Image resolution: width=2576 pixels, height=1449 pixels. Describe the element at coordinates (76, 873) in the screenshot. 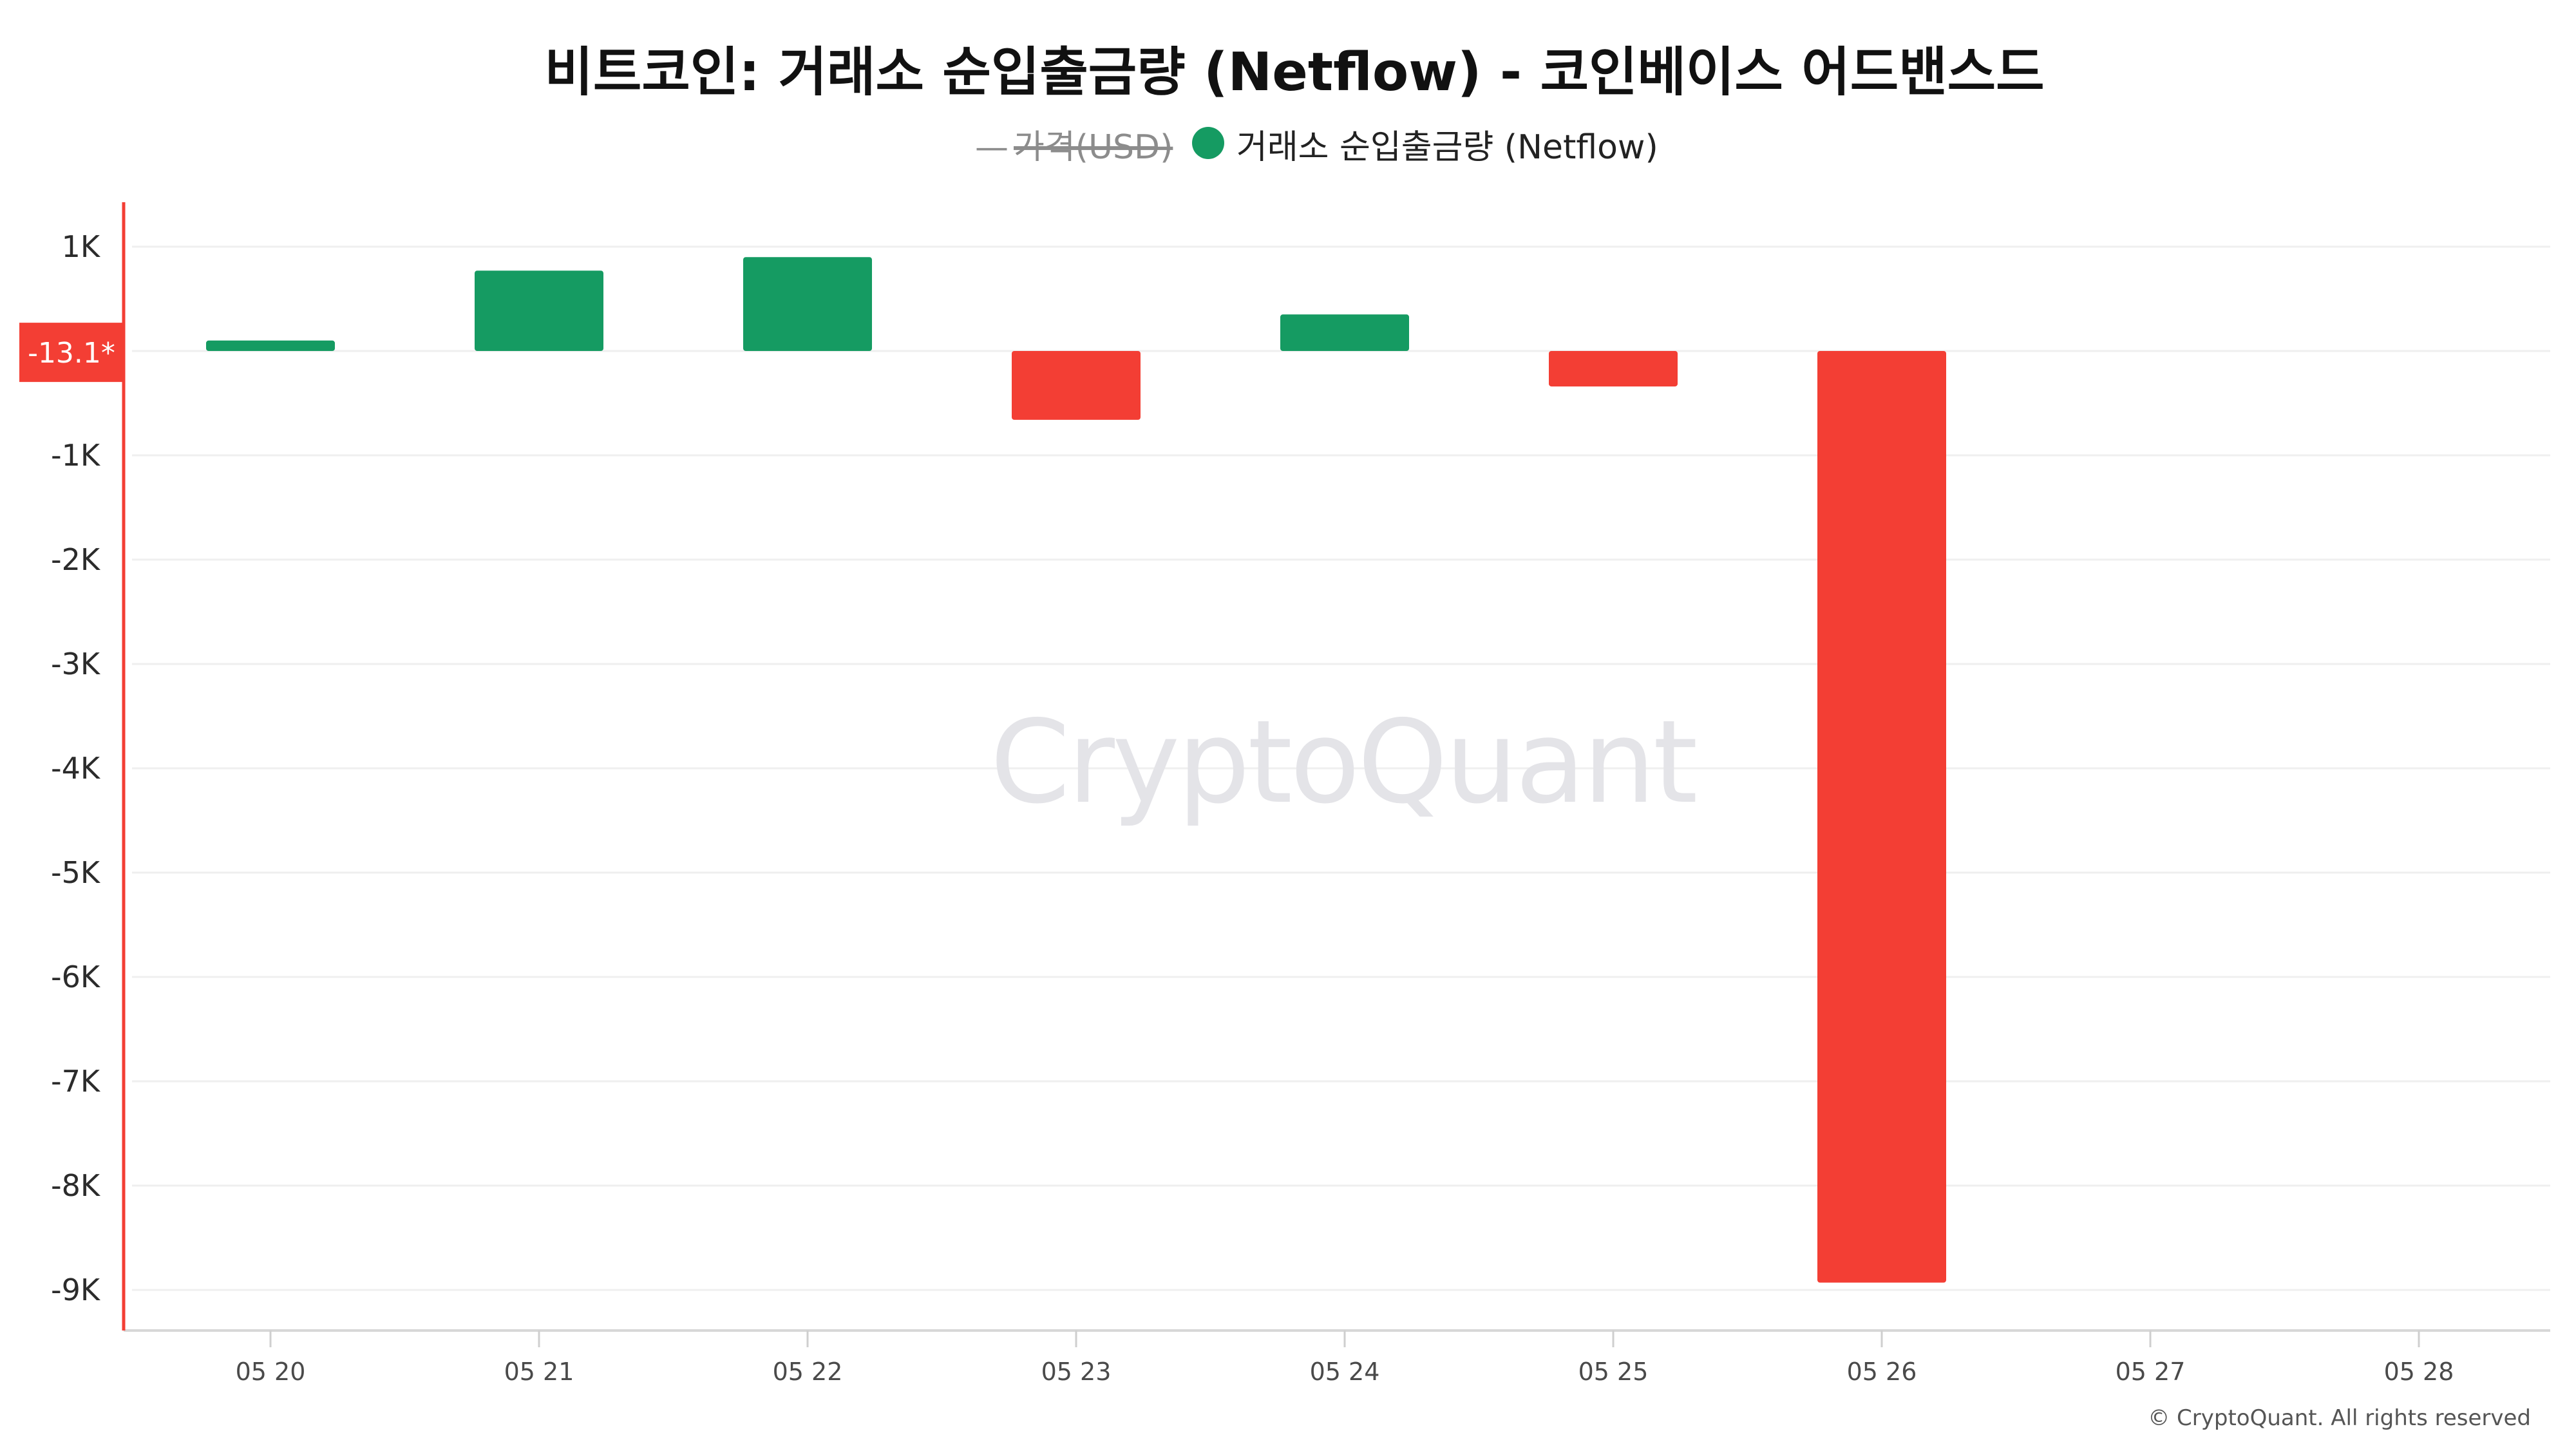

I see `y-tick-label: -5K` at that location.